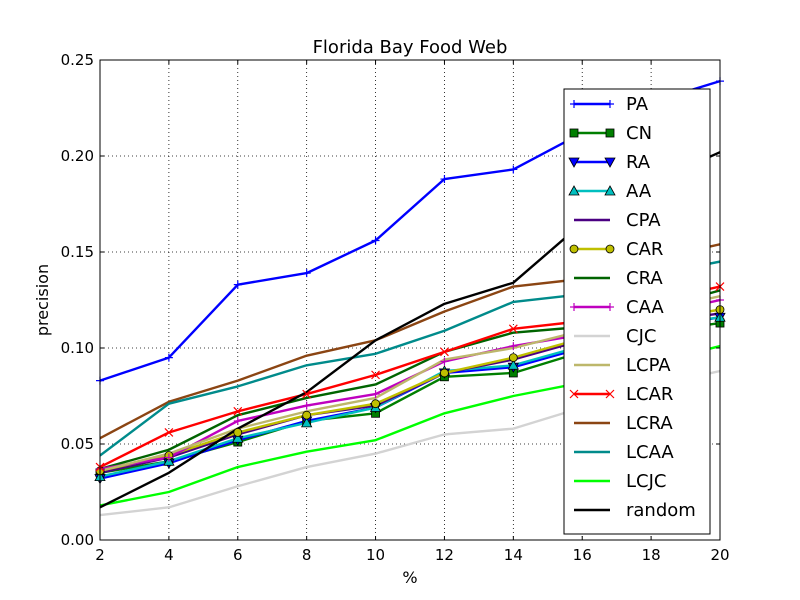 The height and width of the screenshot is (600, 800). What do you see at coordinates (649, 394) in the screenshot?
I see `legend-label-lcar: LCAR` at bounding box center [649, 394].